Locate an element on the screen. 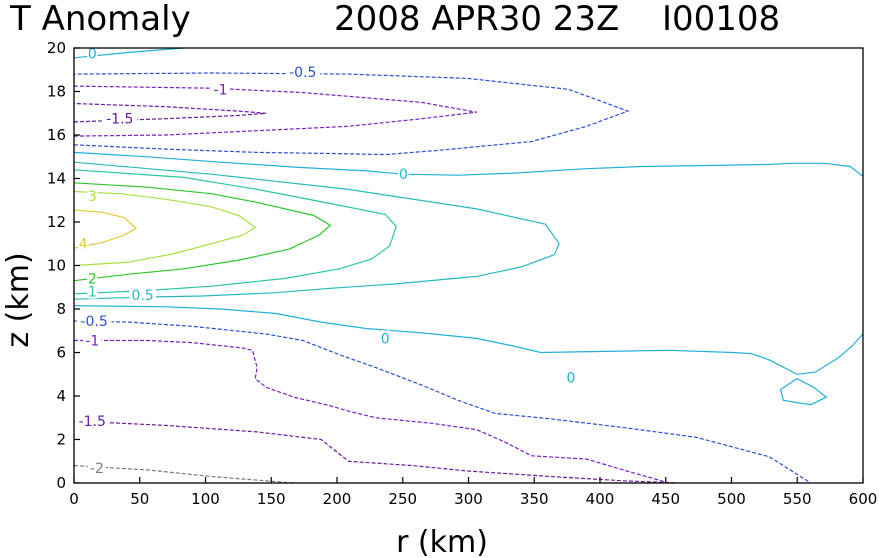 The height and width of the screenshot is (558, 879). y-tick-label-8: 16 is located at coordinates (56, 135).